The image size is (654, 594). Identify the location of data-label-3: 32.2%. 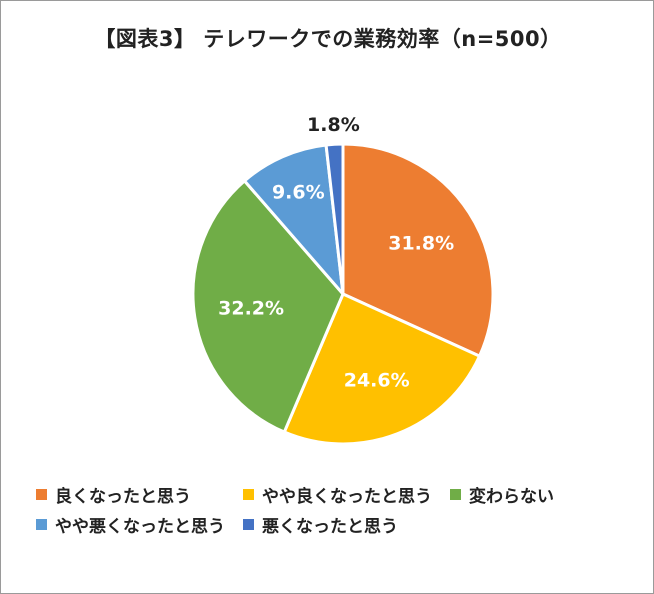
(251, 309).